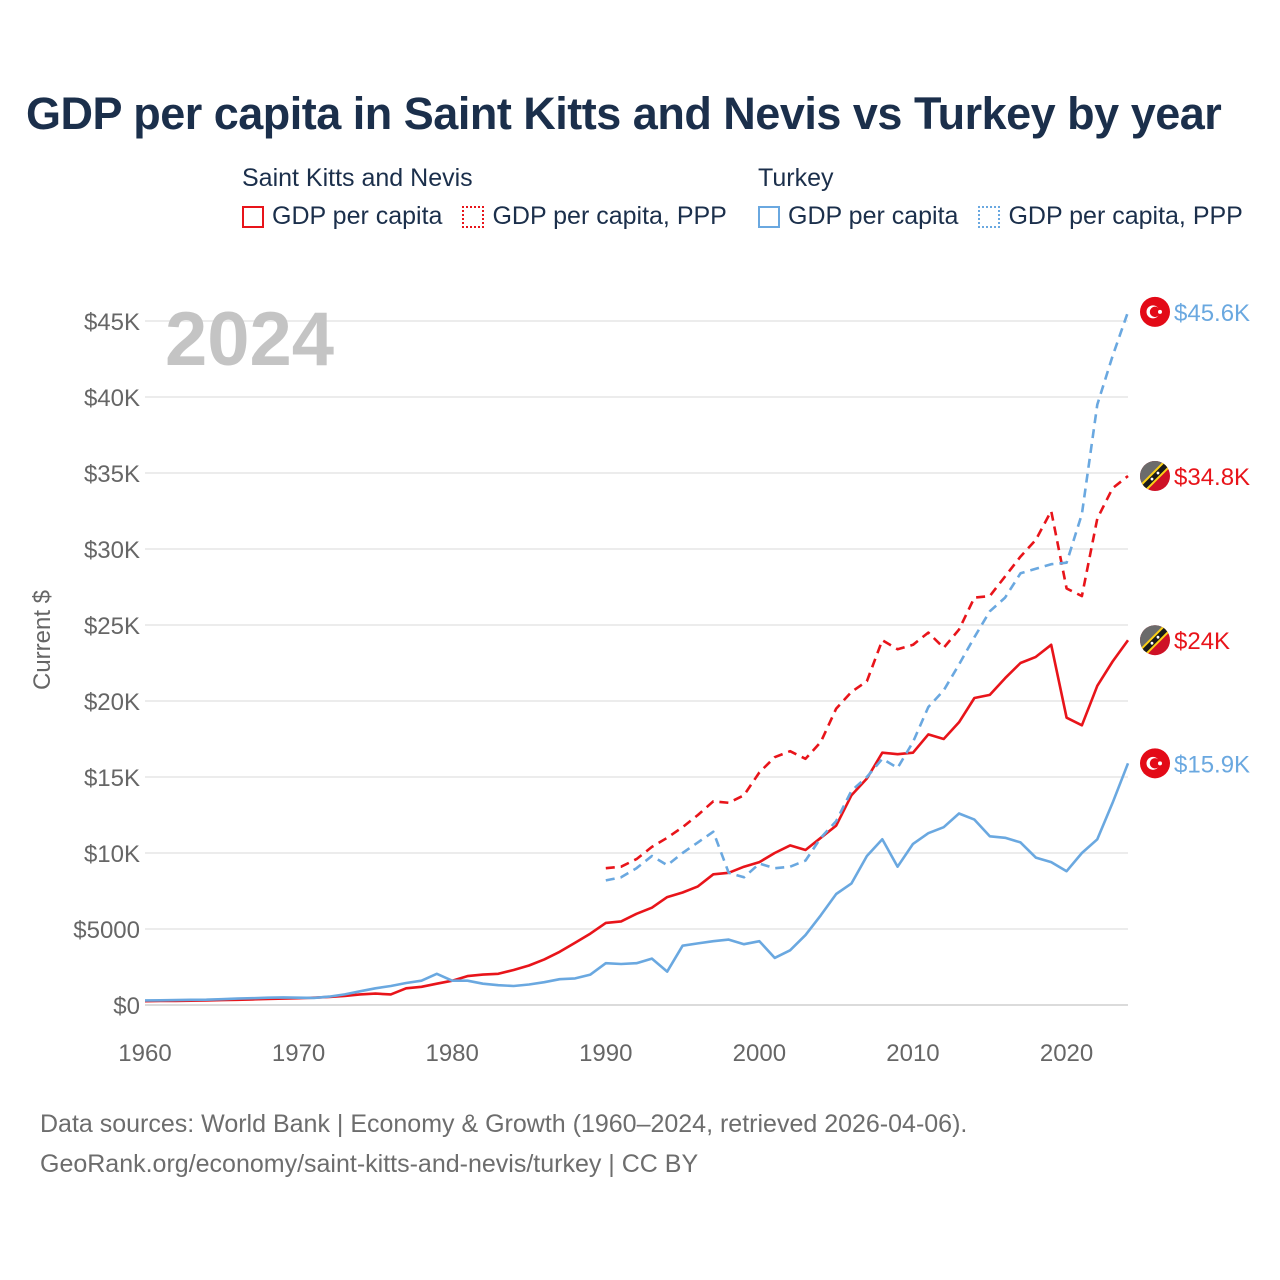 This screenshot has width=1280, height=1280. I want to click on y-axis-label: Current $, so click(42, 640).